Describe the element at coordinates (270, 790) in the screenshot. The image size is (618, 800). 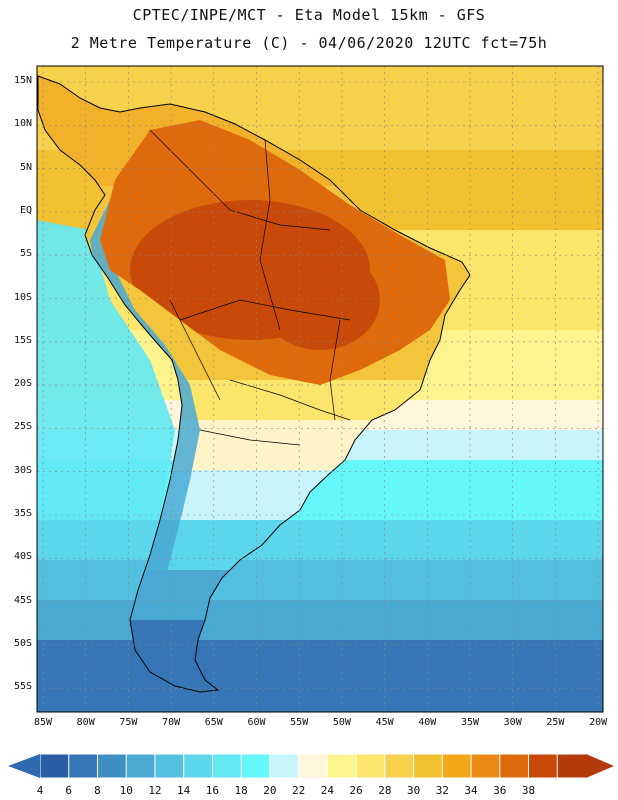
I see `colorbar-label: 20` at that location.